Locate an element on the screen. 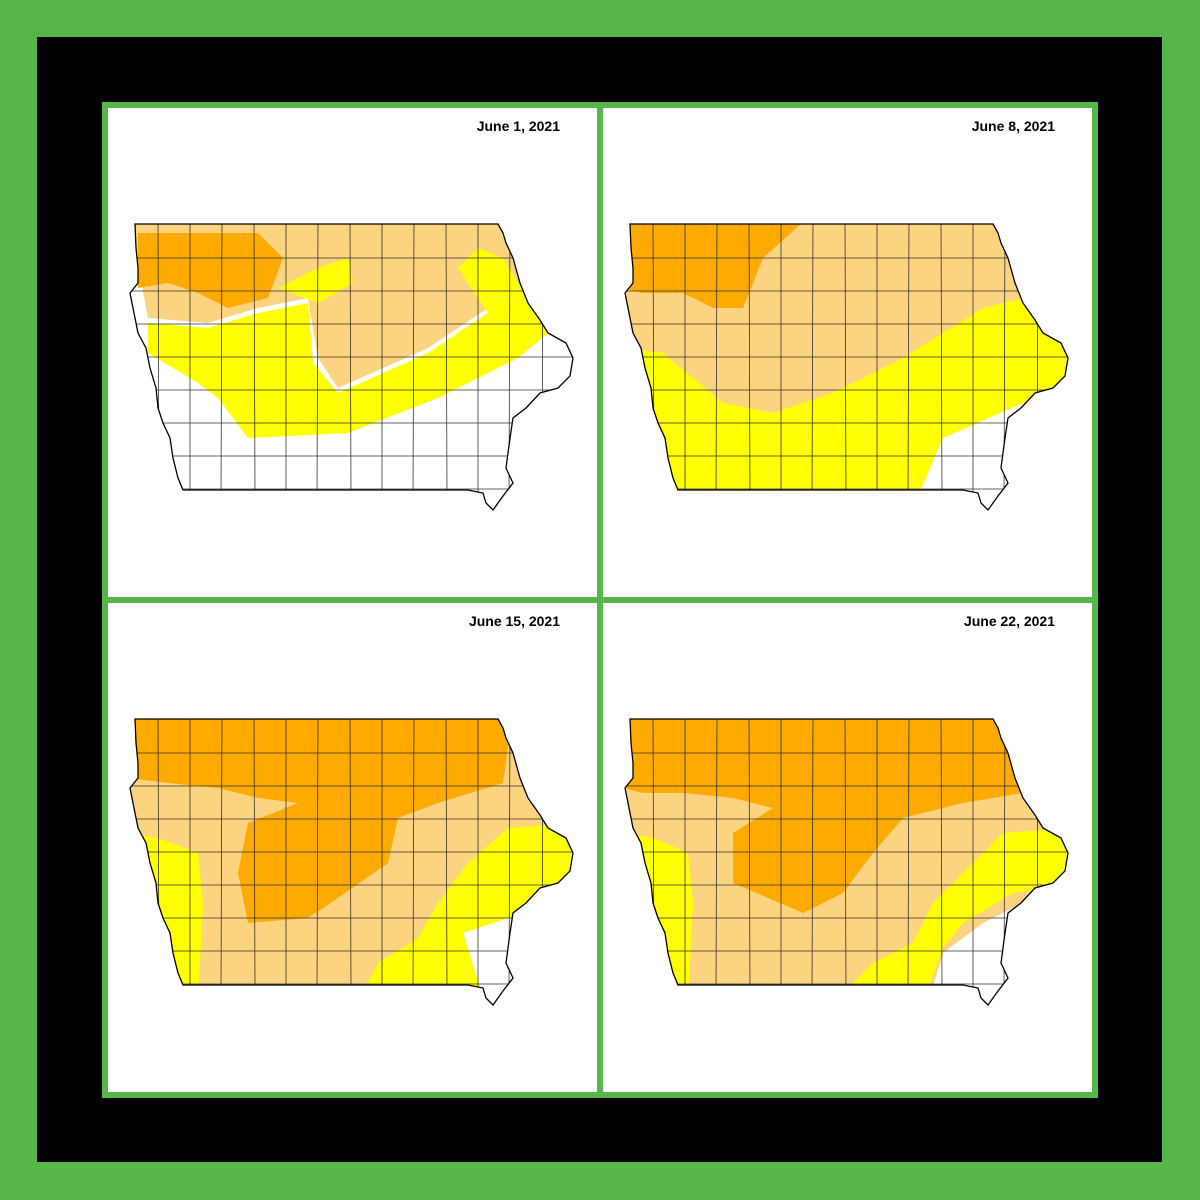 The image size is (1200, 1200). map-date: June 1, 2021 is located at coordinates (518, 126).